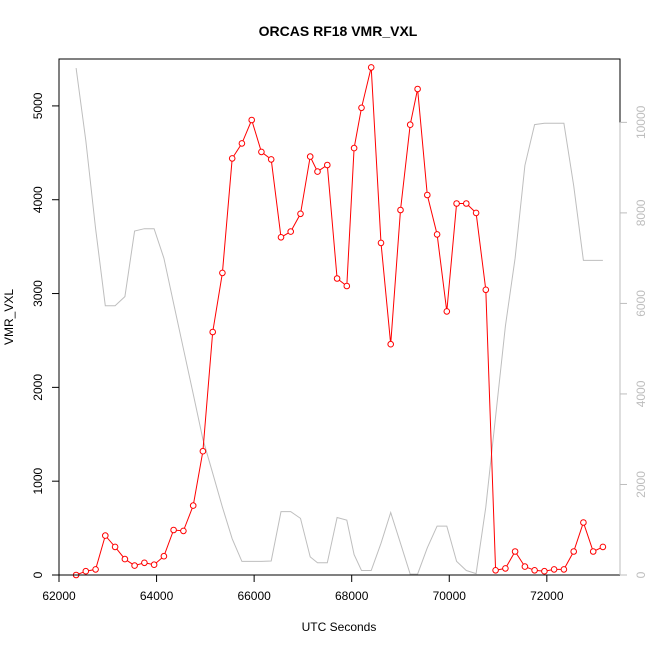  Describe the element at coordinates (38, 199) in the screenshot. I see `y-tick-label: 4000` at that location.